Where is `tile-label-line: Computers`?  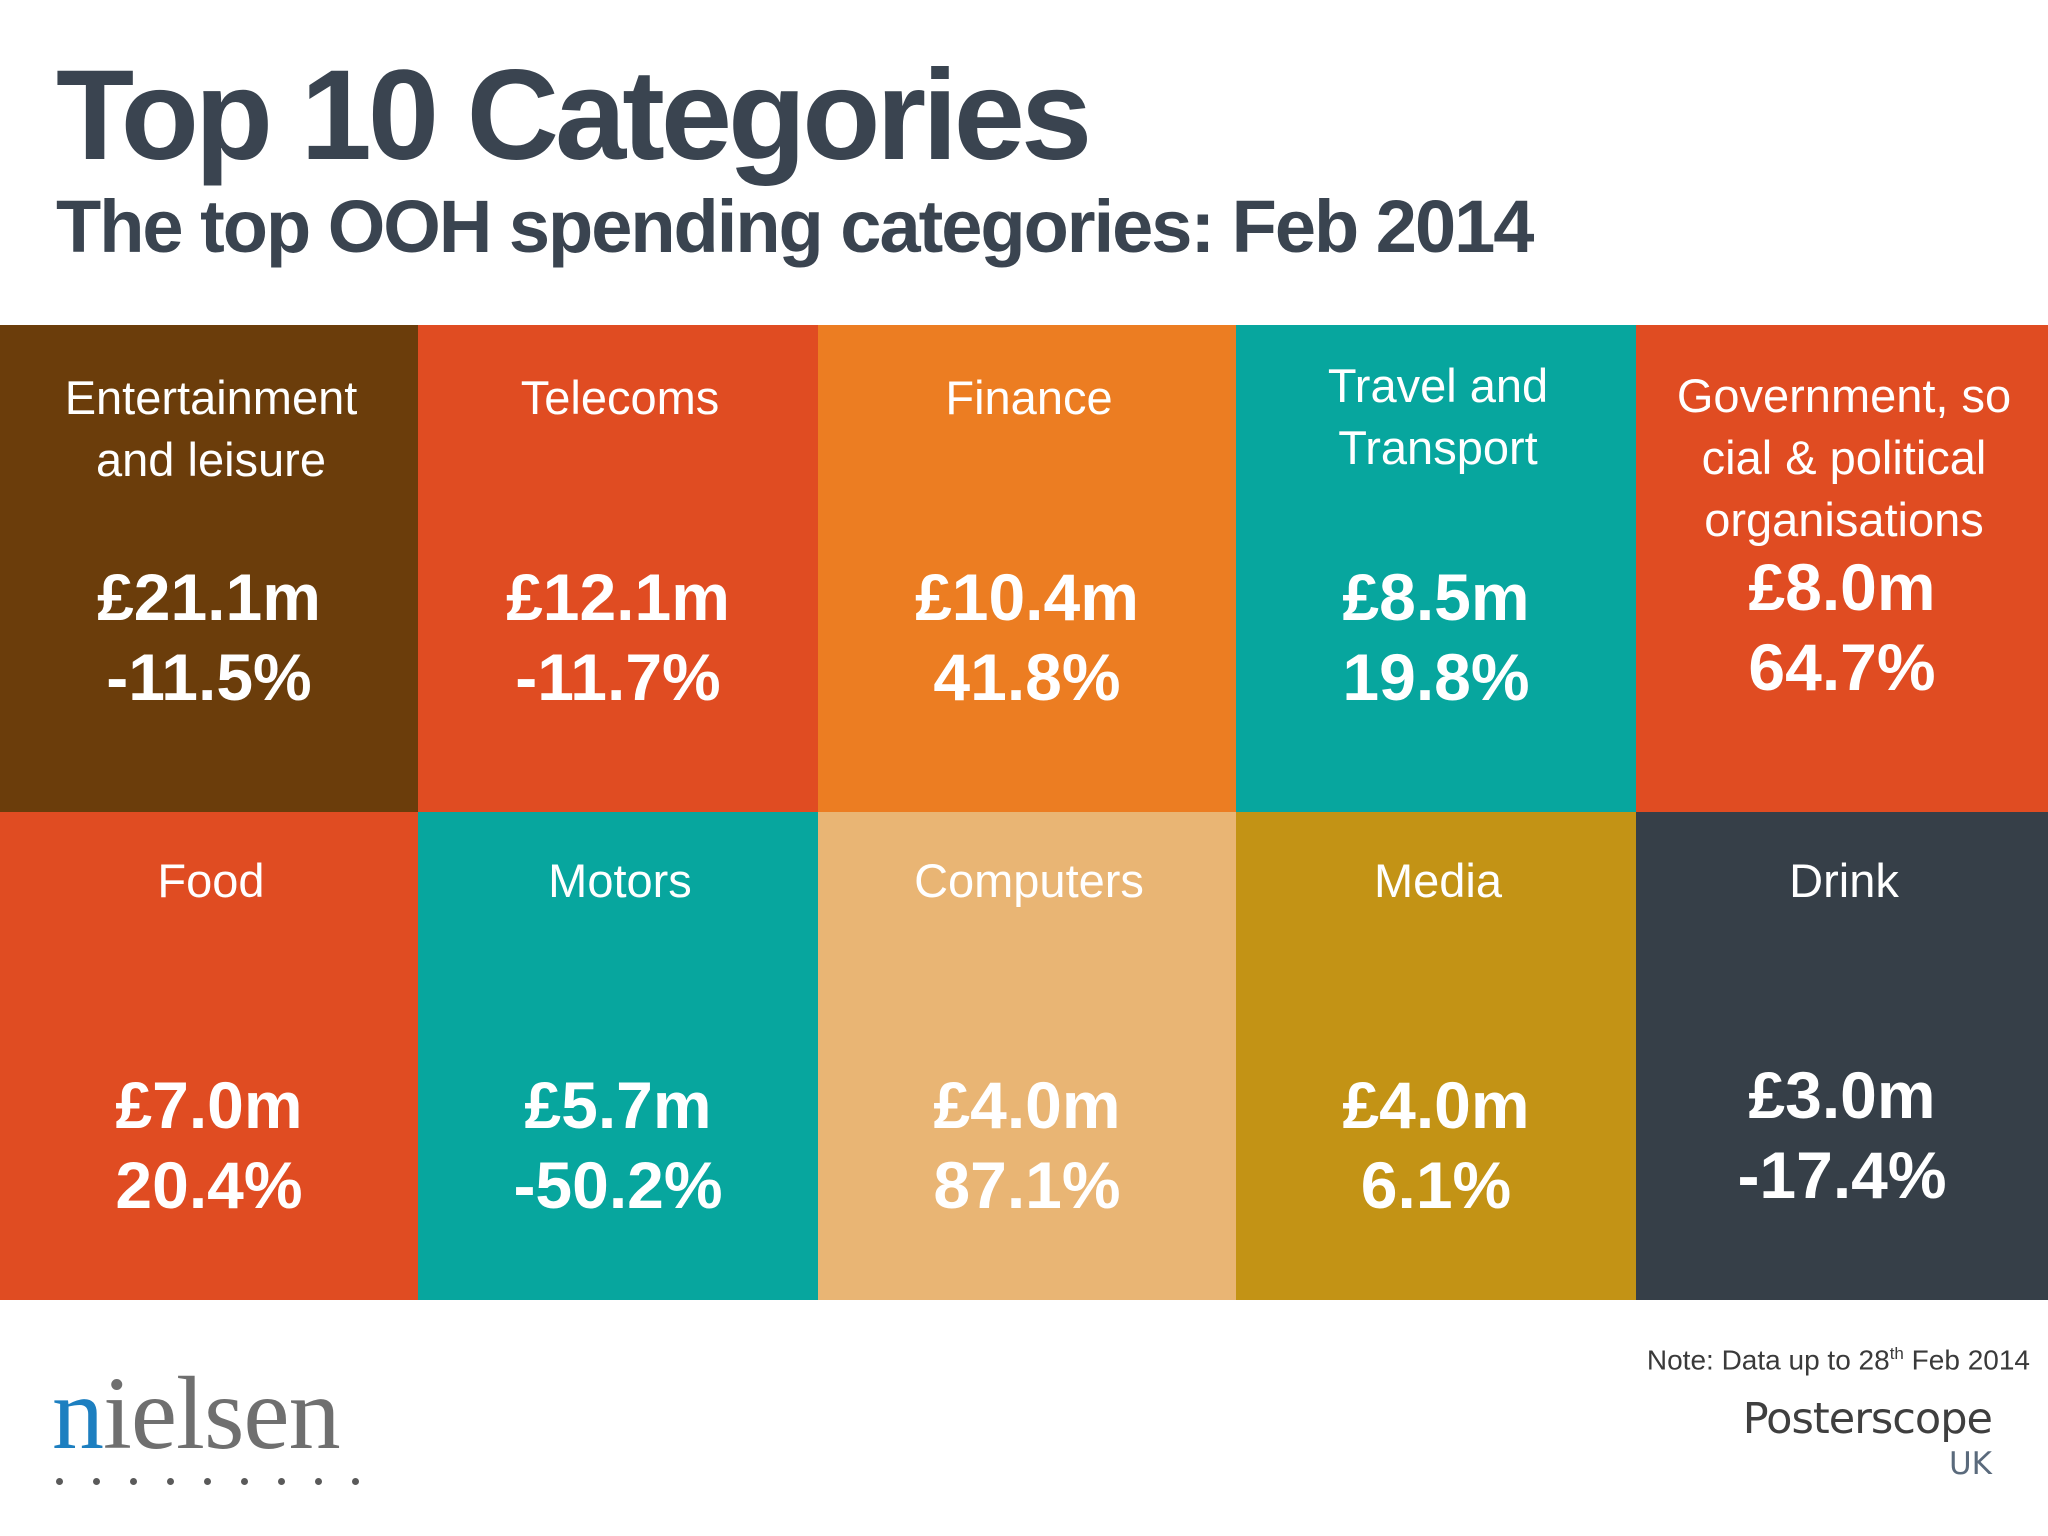
tile-label-line: Computers is located at coordinates (1029, 880).